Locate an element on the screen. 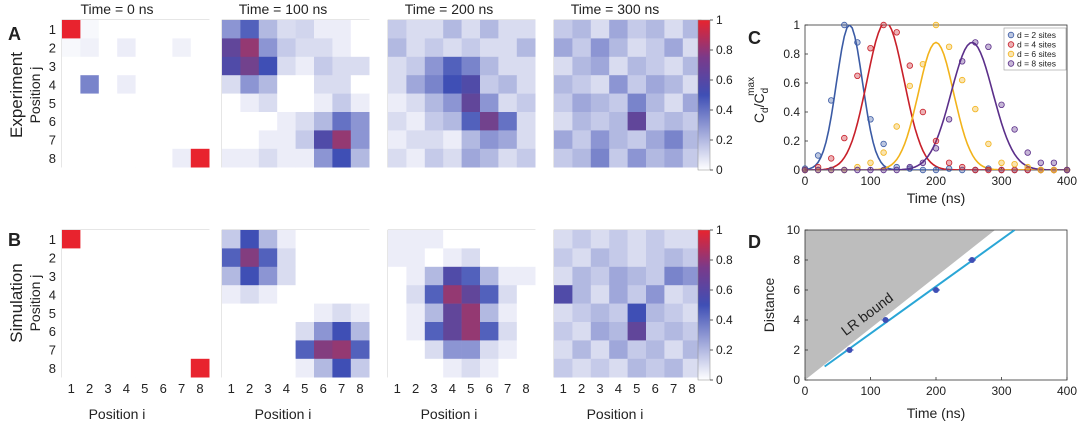 Image resolution: width=1080 pixels, height=425 pixels. panel-label-a: A is located at coordinates (14, 34).